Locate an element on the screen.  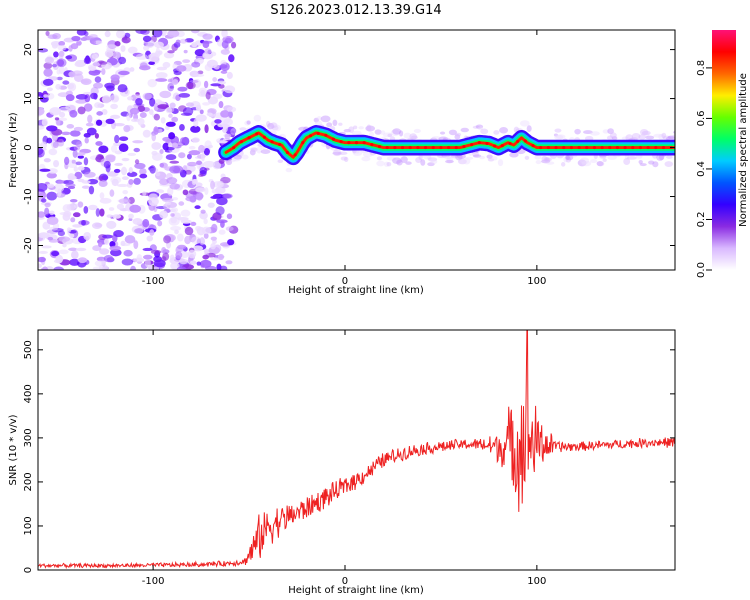
spectrogram-xtick-label: -100 is located at coordinates (153, 281).